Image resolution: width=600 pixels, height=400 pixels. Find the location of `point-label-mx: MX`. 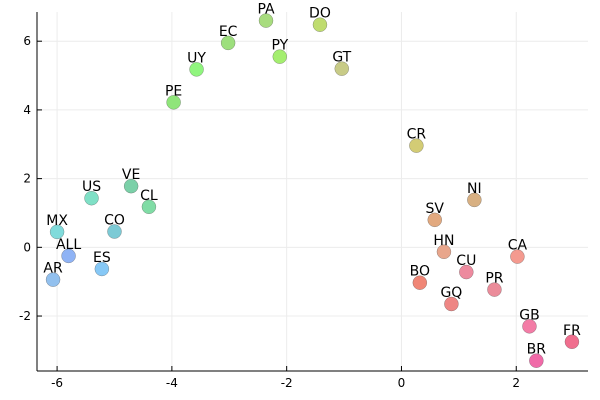

point-label-mx: MX is located at coordinates (57, 221).